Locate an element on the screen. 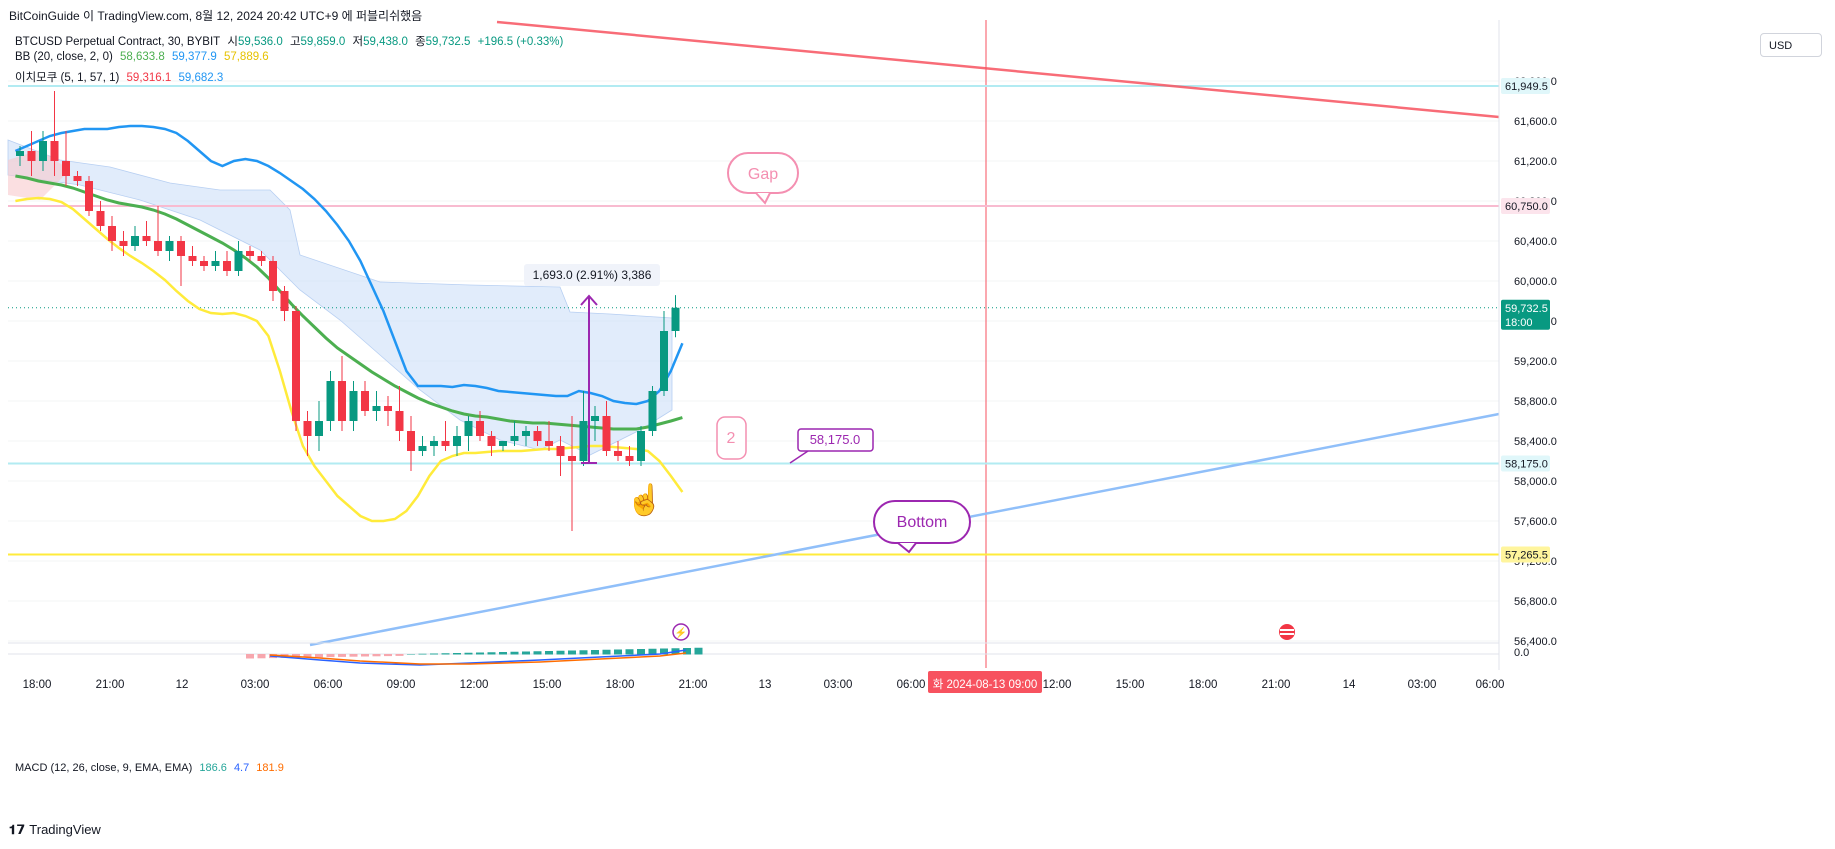  price-label: 58,175.0 is located at coordinates (1526, 465).